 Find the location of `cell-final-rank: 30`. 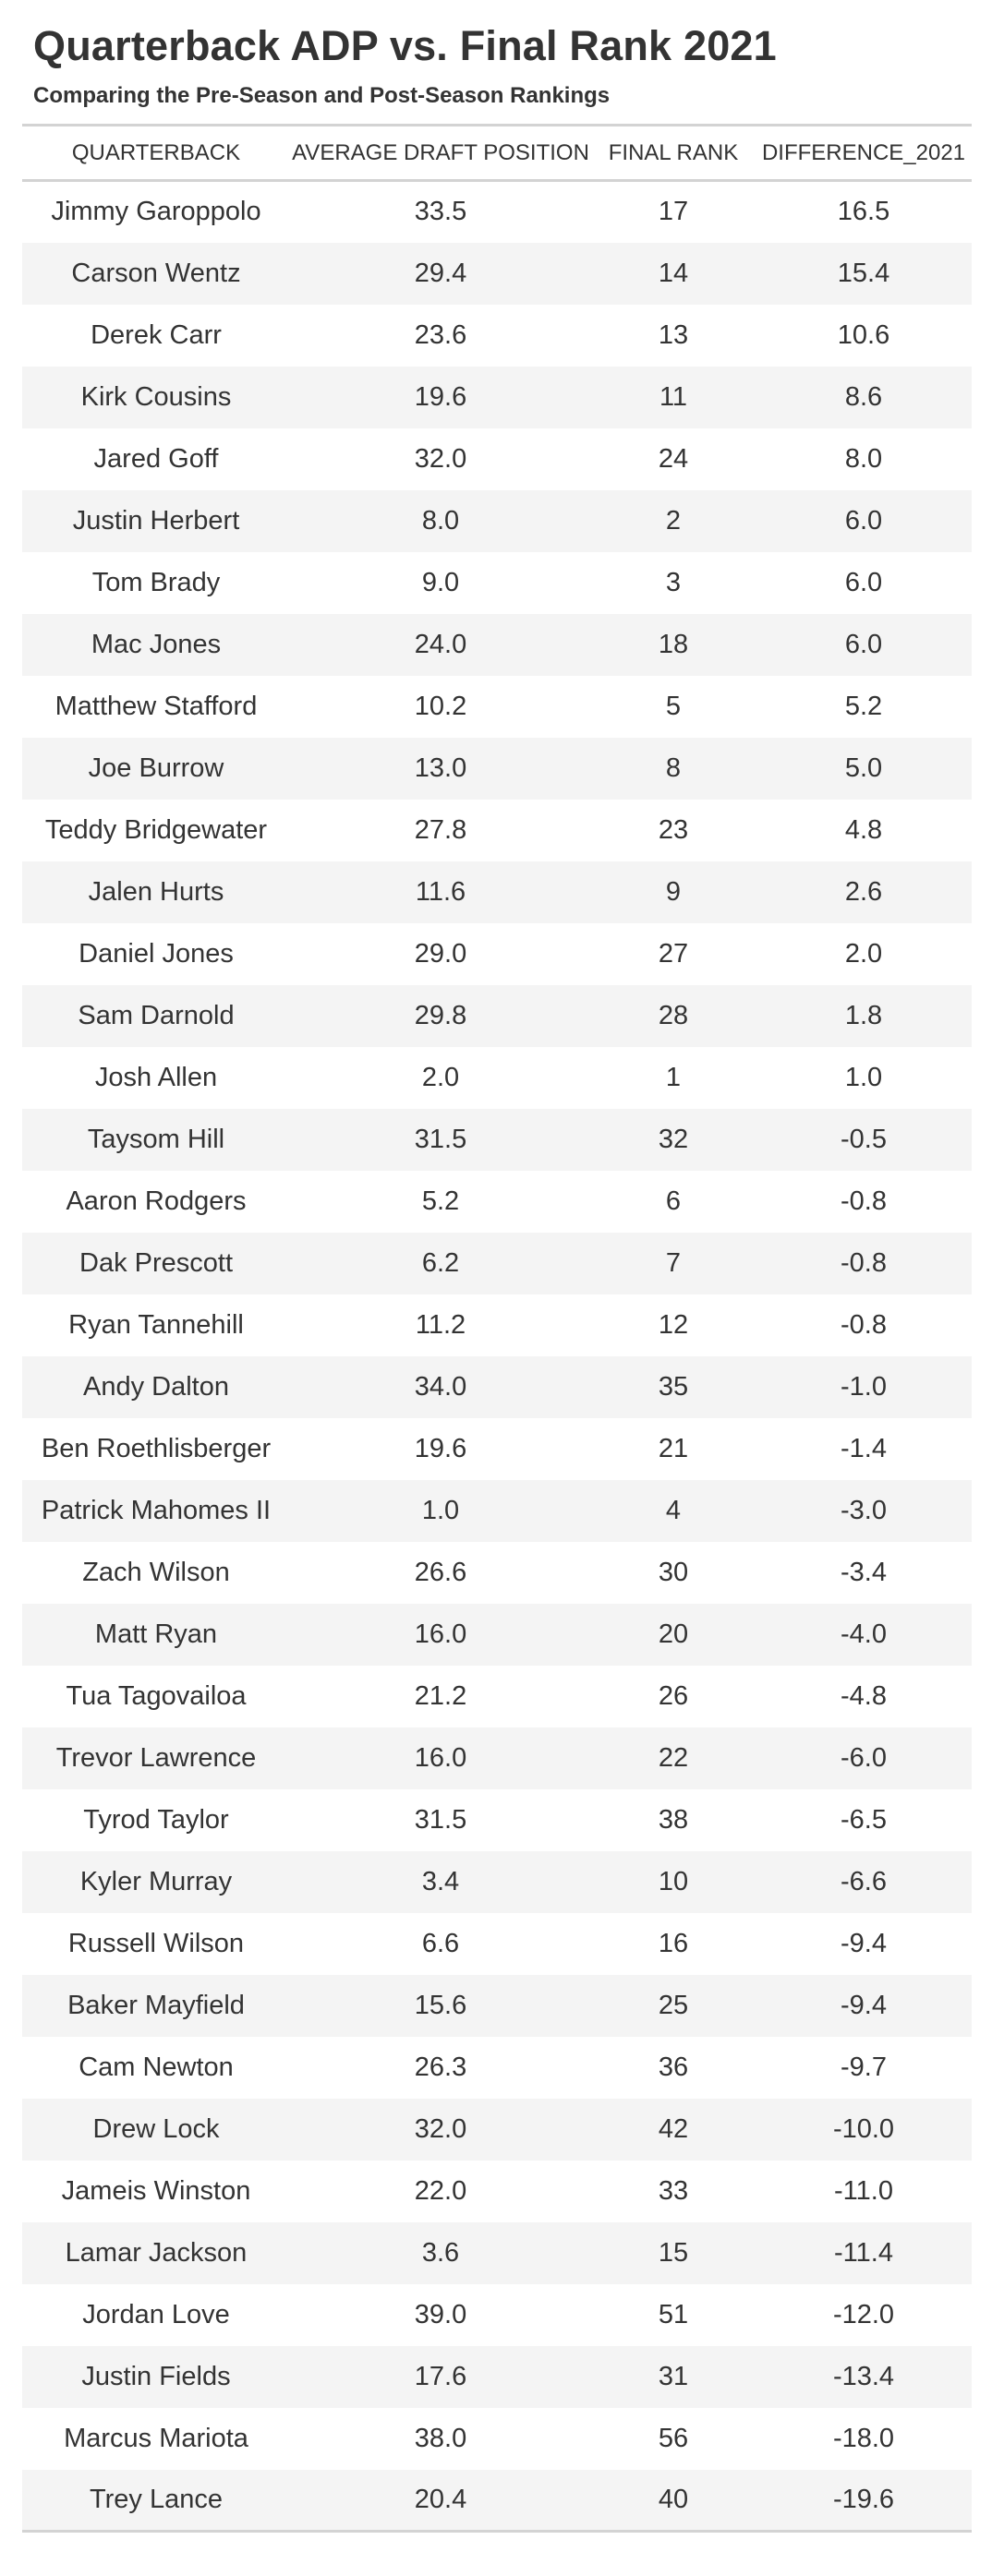

cell-final-rank: 30 is located at coordinates (674, 1572).